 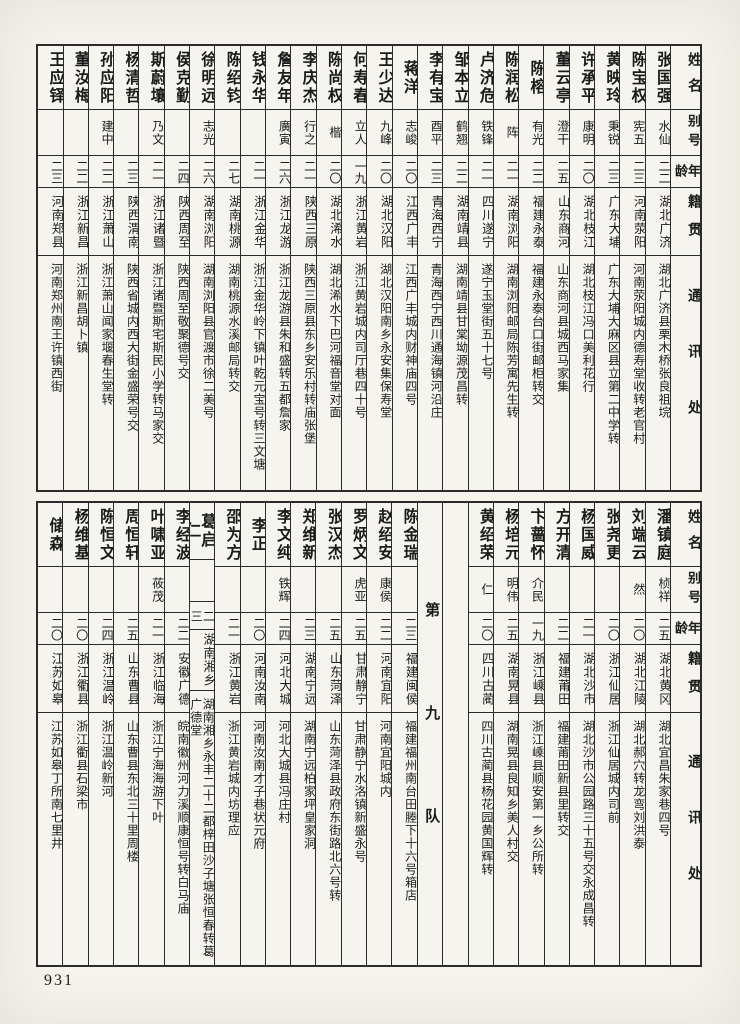 What do you see at coordinates (505, 268) in the screenshot?
I see `person-column: 陈润松 阵 二一 湖南浏阳 湖南浏阳邮局陈芳寓先生转` at bounding box center [505, 268].